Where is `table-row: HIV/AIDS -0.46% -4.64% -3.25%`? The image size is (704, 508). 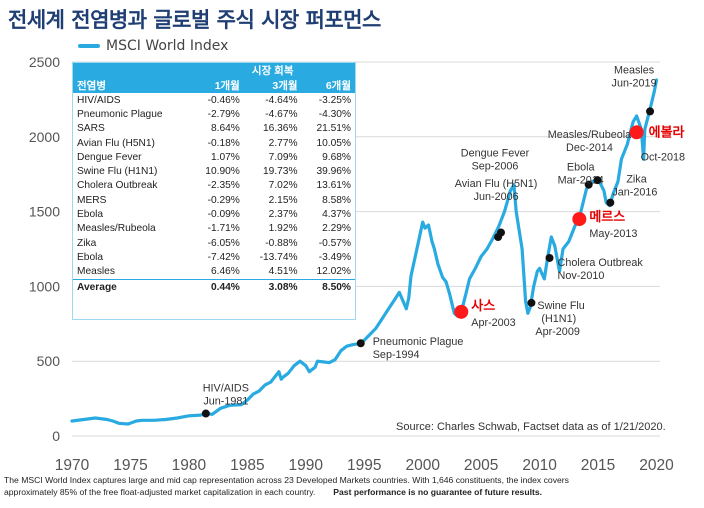 table-row: HIV/AIDS -0.46% -4.64% -3.25% is located at coordinates (214, 100).